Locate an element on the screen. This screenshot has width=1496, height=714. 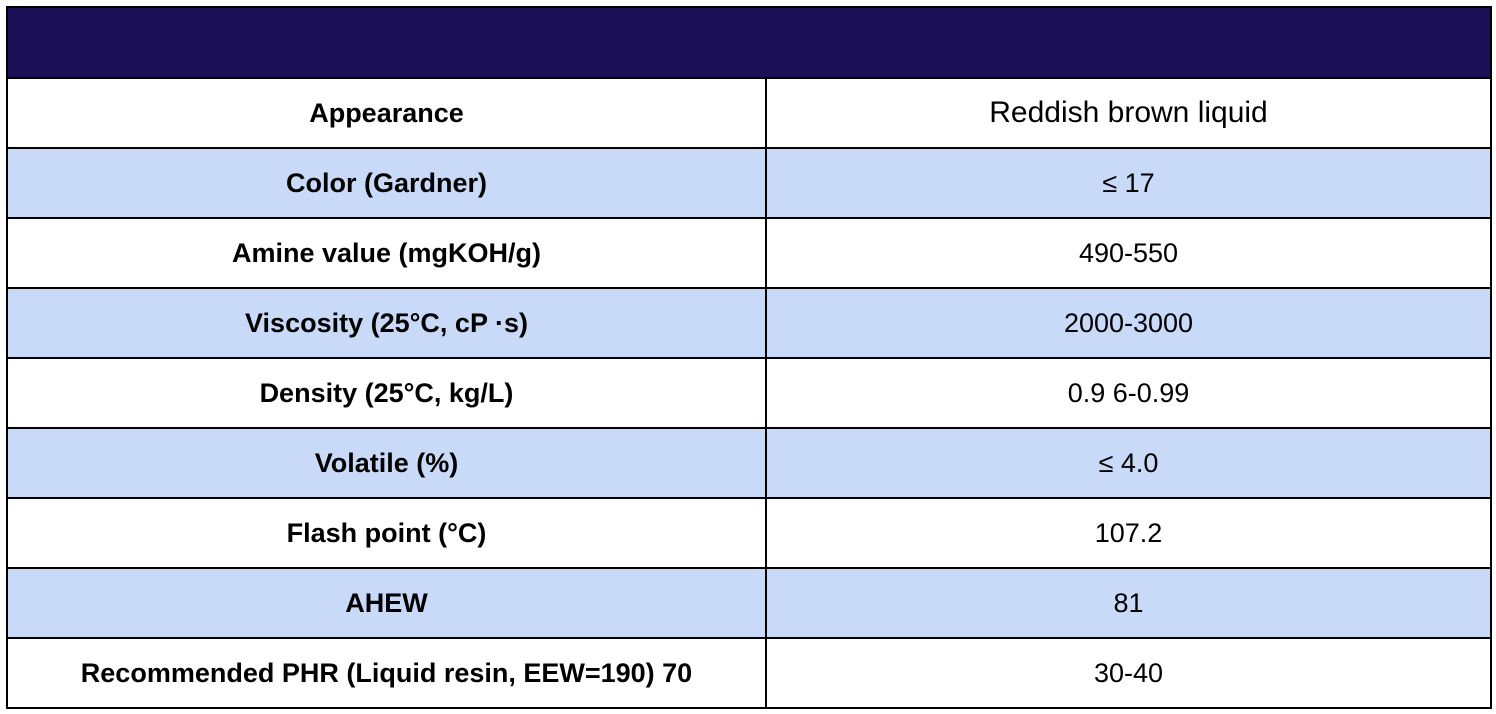
table-row: Viscosity (25°C, cP ·s) 2000-3000 is located at coordinates (749, 323).